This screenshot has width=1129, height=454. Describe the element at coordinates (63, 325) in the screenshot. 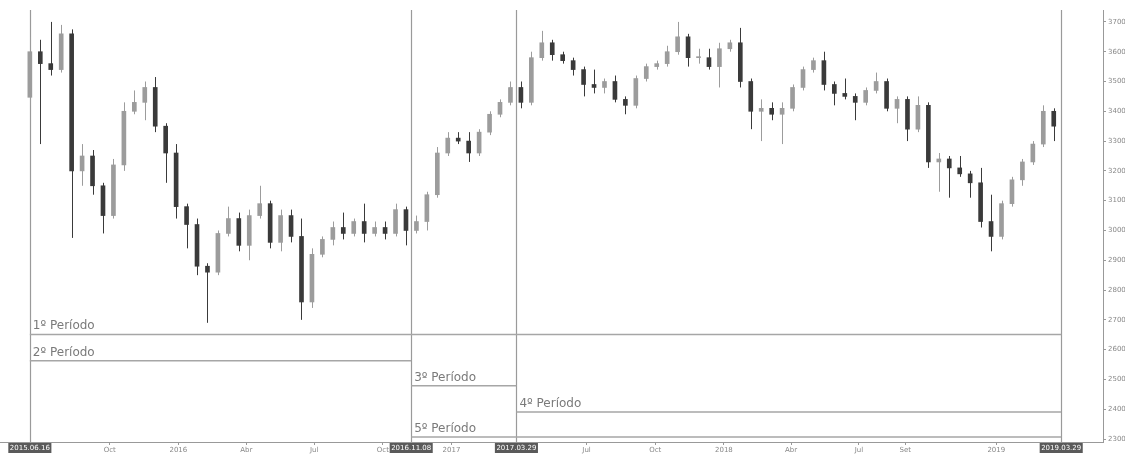

I see `series-label: 1º Período` at that location.